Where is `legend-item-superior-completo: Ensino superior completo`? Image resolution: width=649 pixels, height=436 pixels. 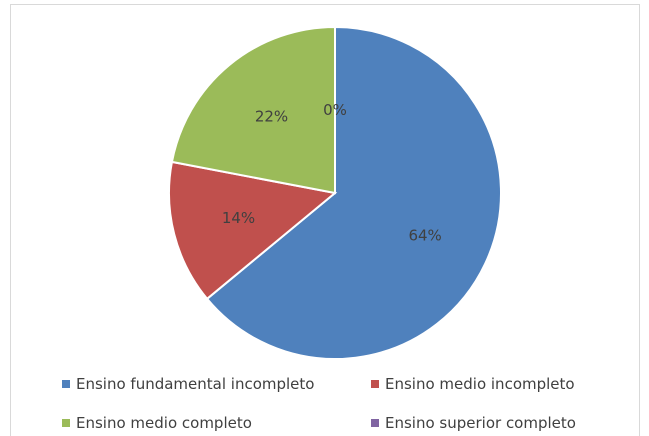 legend-item-superior-completo: Ensino superior completo is located at coordinates (473, 423).